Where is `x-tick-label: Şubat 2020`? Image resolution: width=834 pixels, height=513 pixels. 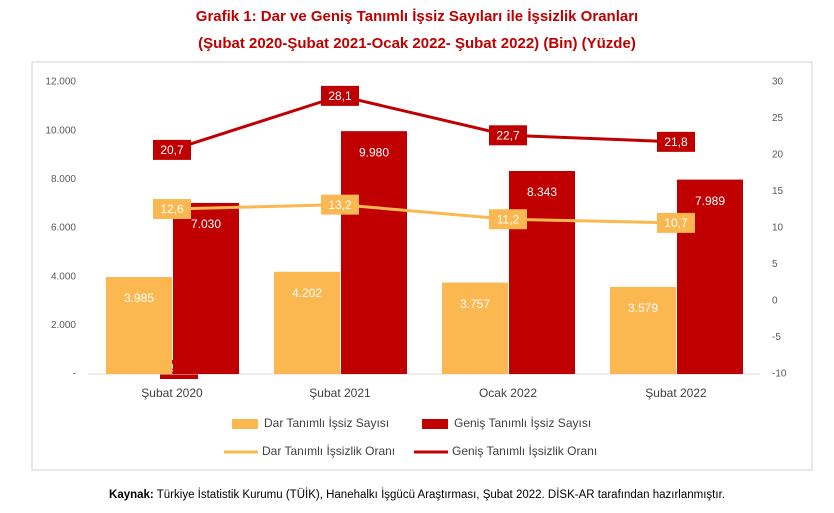 x-tick-label: Şubat 2020 is located at coordinates (172, 393).